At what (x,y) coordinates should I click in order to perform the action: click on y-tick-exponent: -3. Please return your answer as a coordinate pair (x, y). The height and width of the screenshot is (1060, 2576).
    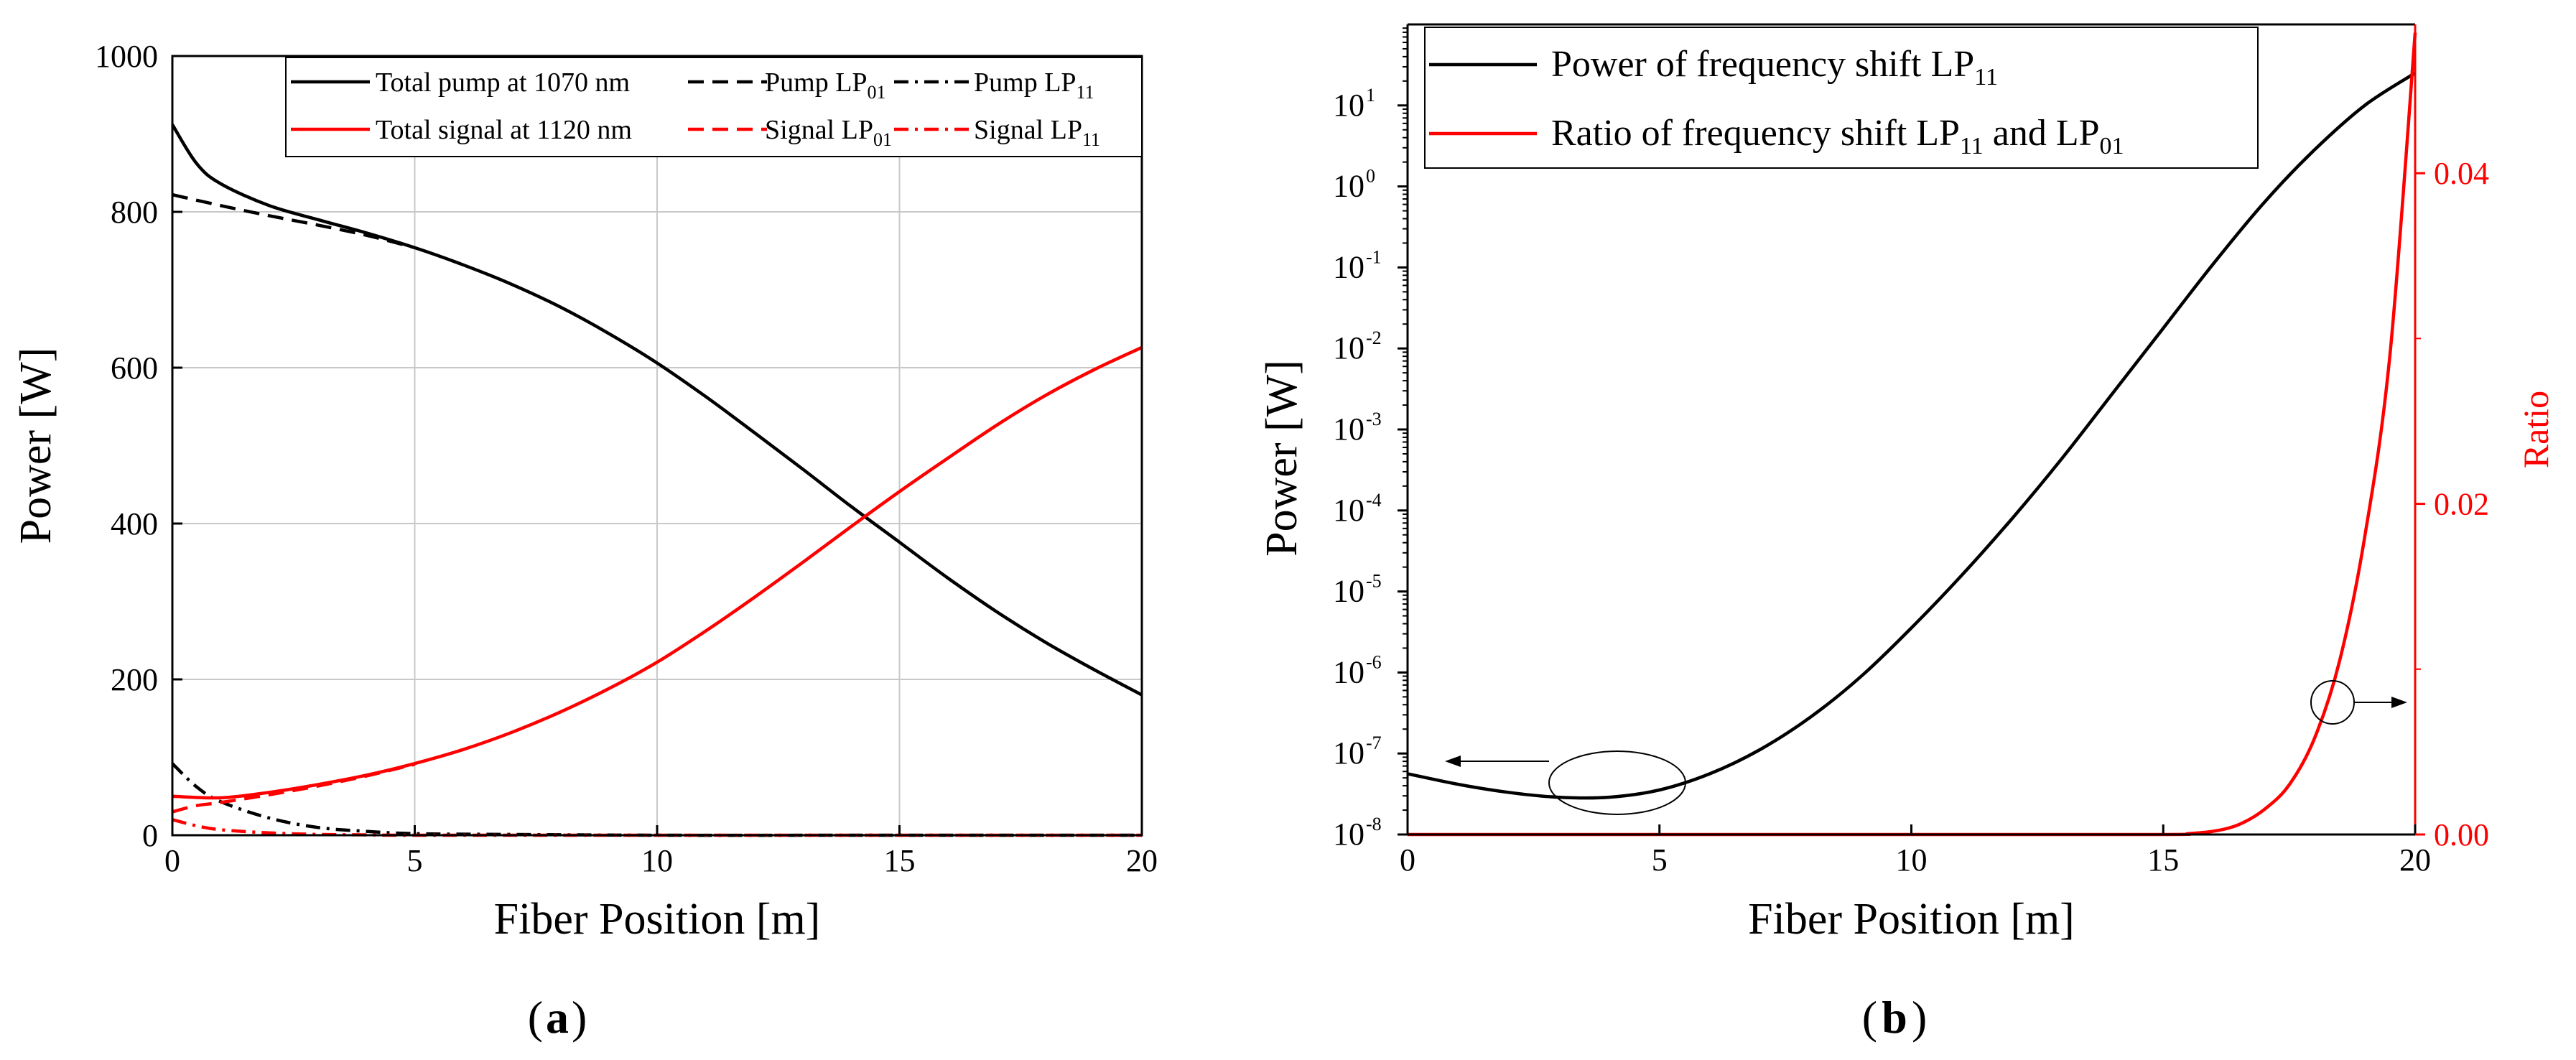
    Looking at the image, I should click on (1374, 419).